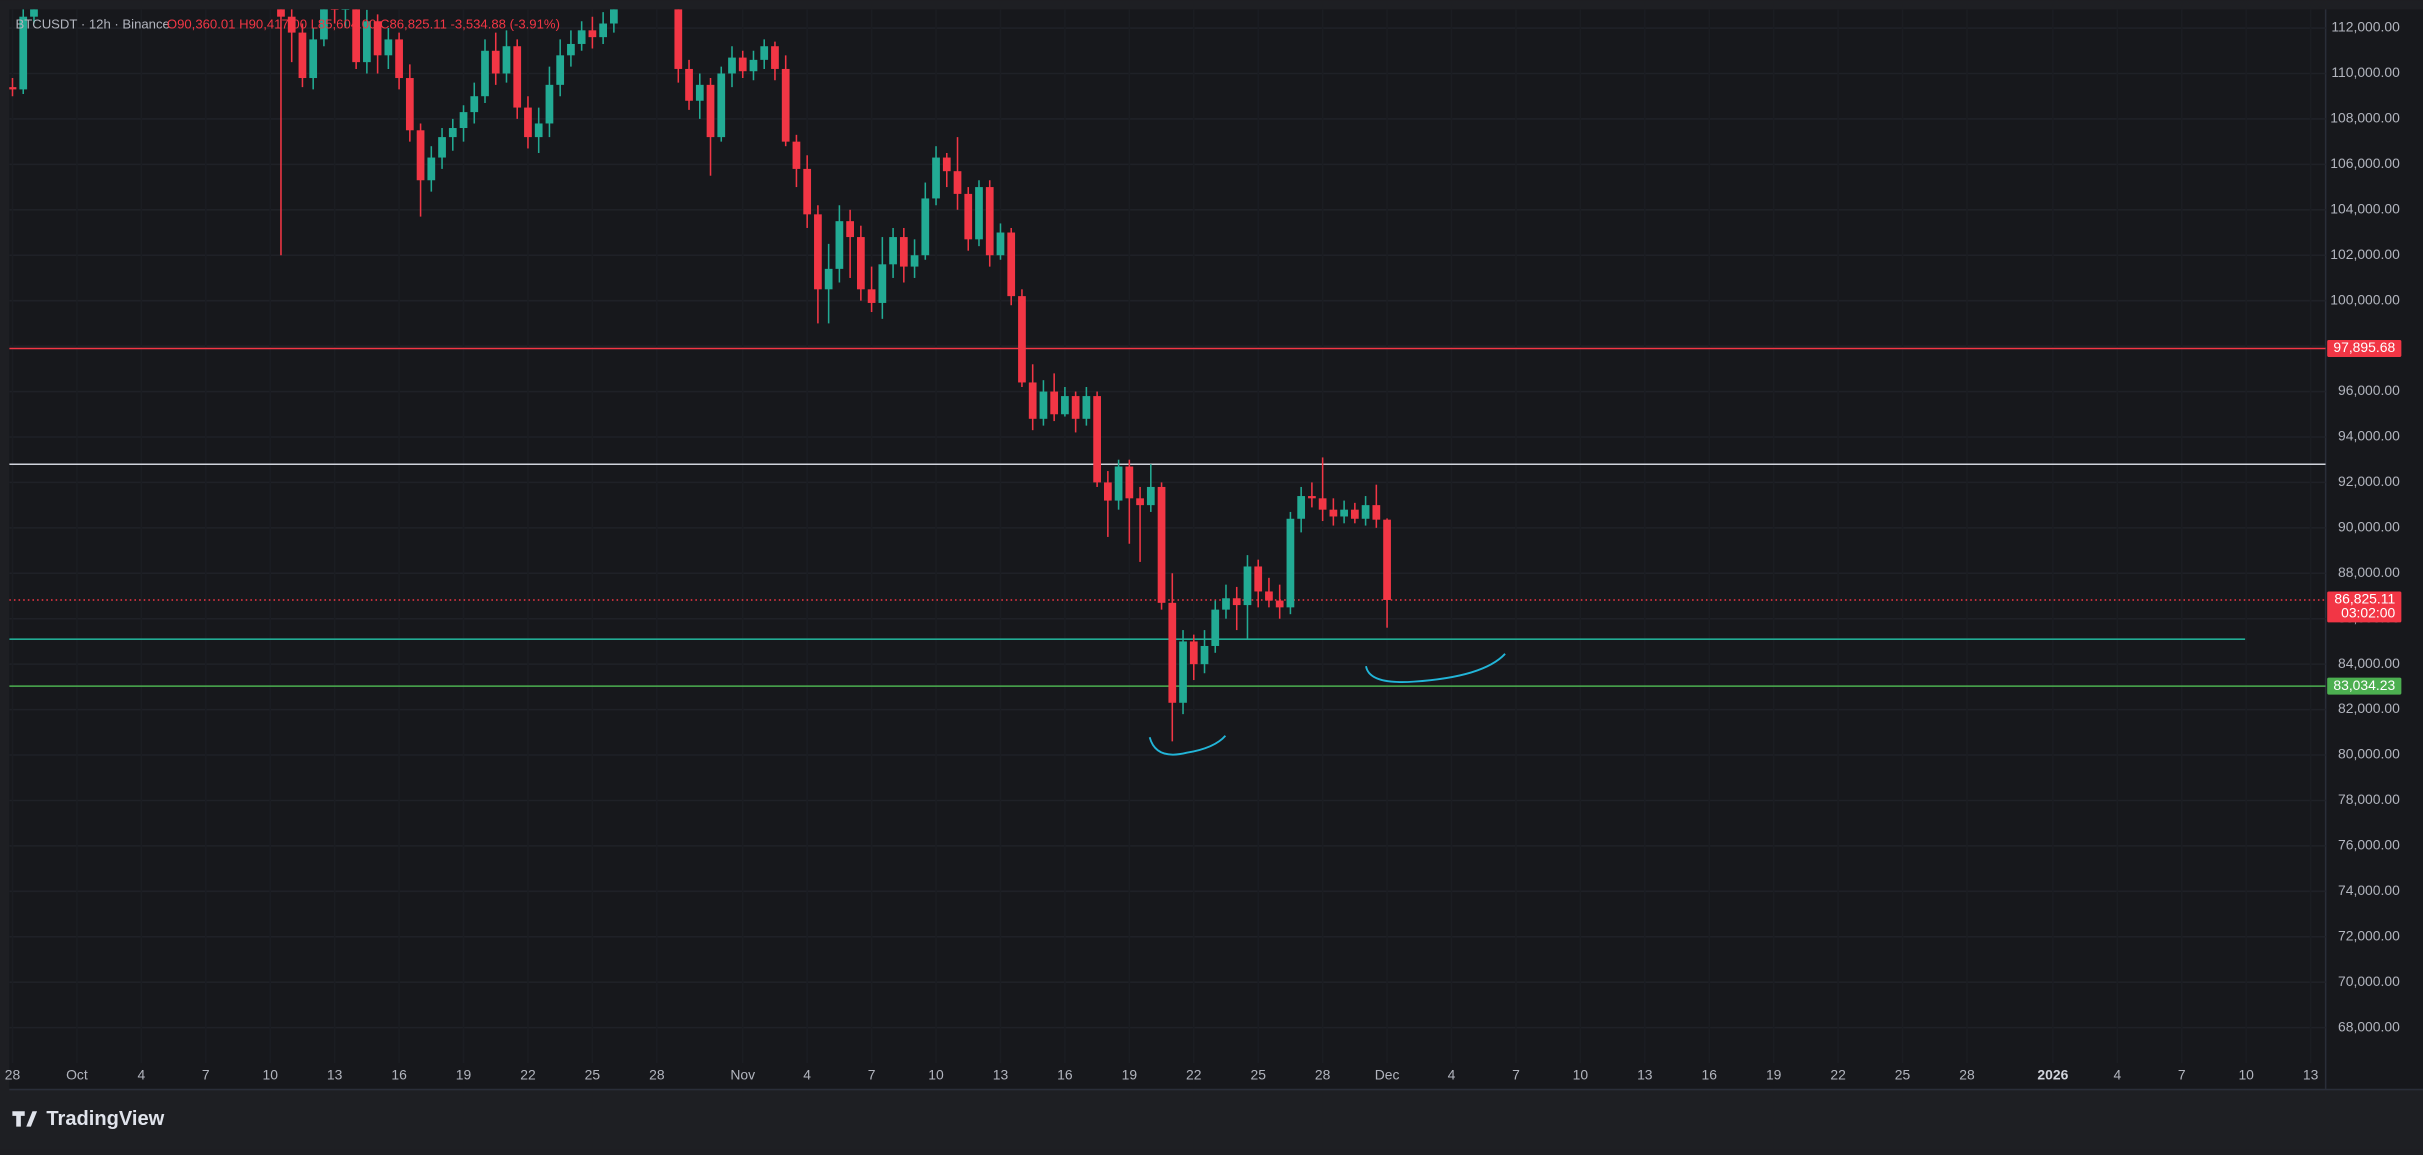 The width and height of the screenshot is (2423, 1155). Describe the element at coordinates (2365, 254) in the screenshot. I see `y-tick-label: 102,000.00` at that location.